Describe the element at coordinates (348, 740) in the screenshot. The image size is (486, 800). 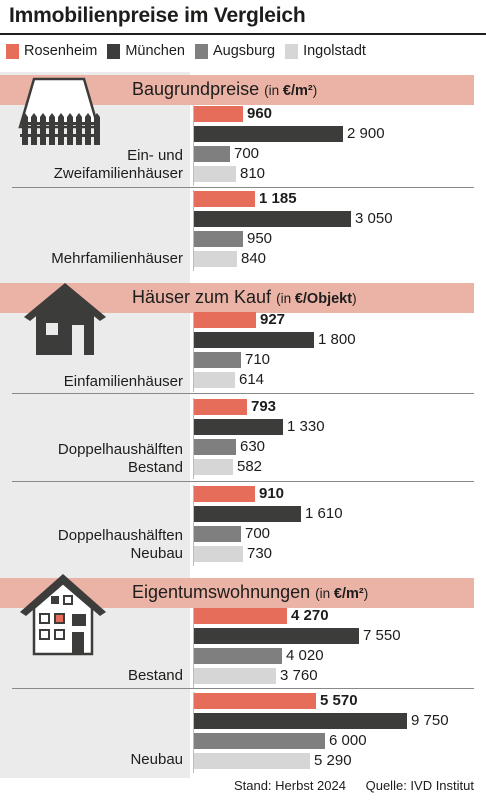
I see `value-label-augsburg: 6 000` at that location.